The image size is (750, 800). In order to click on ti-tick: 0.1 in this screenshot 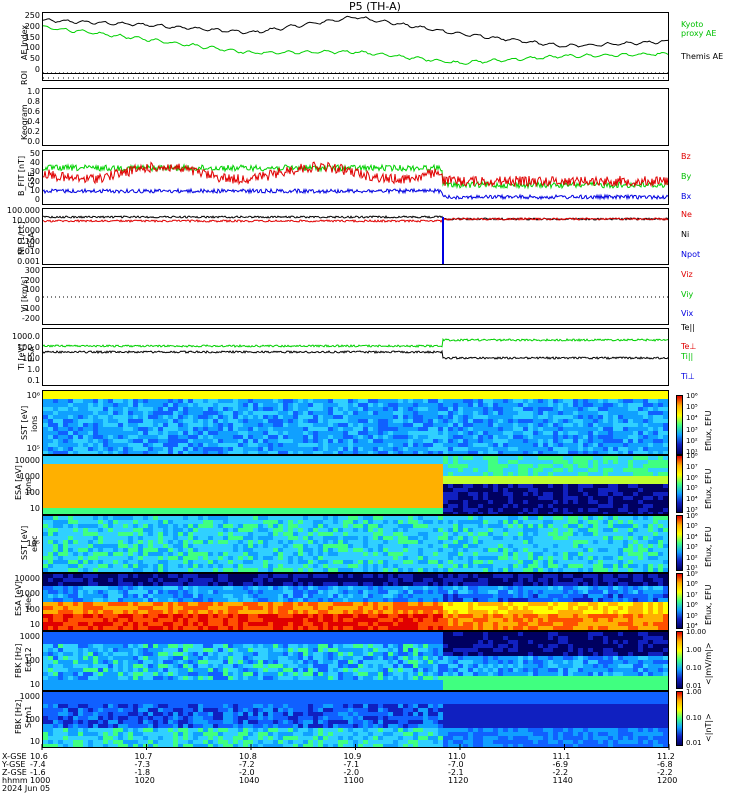, I will do `click(33, 380)`.